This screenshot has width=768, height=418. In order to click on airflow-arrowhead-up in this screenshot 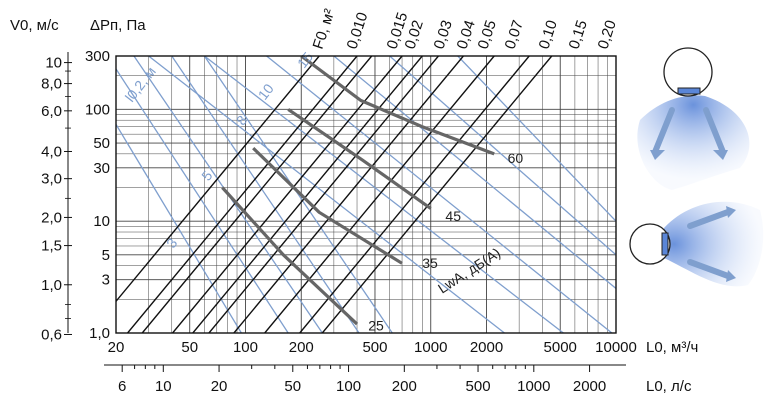, I will do `click(731, 212)`.